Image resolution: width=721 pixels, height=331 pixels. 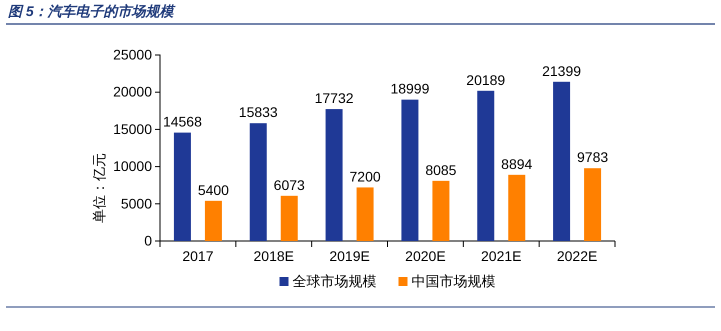 I want to click on data-label: 18999, so click(x=410, y=88).